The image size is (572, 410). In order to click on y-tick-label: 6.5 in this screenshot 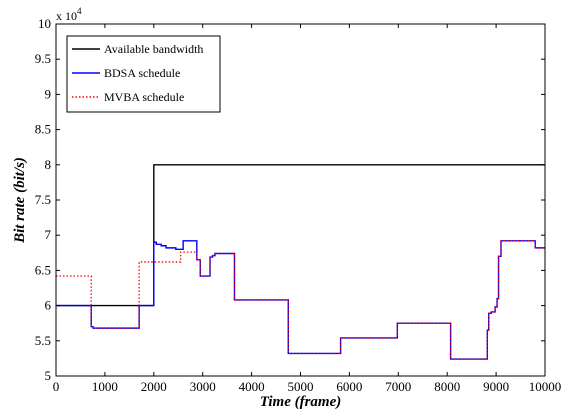, I will do `click(43, 269)`.